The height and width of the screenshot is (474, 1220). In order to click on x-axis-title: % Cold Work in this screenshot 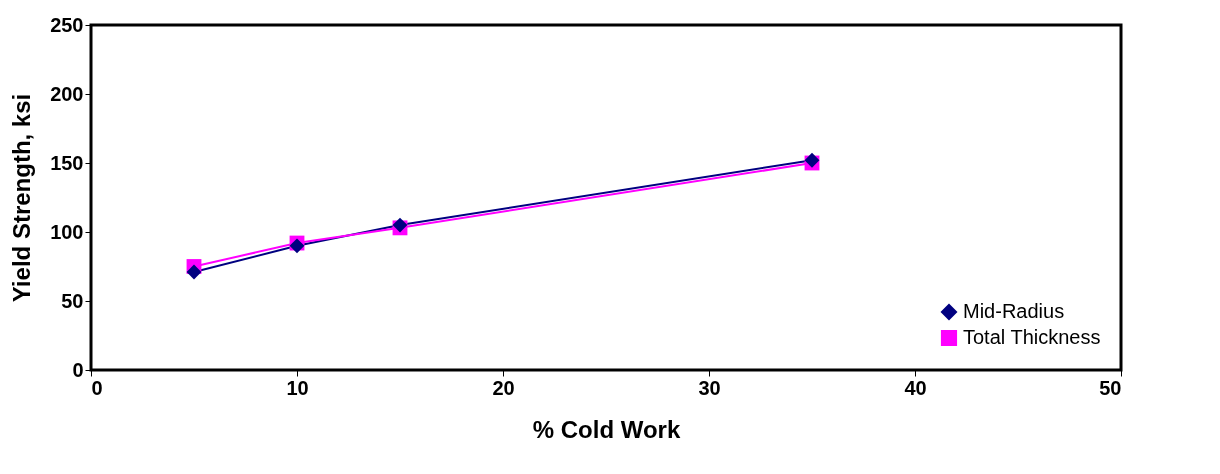, I will do `click(606, 429)`.